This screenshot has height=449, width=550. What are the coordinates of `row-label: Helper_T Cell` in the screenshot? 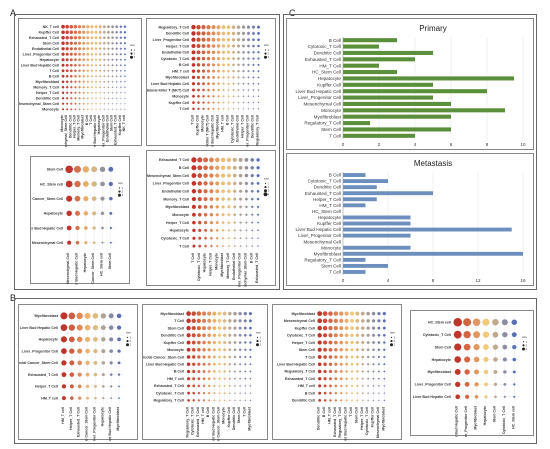 It's located at (177, 46).